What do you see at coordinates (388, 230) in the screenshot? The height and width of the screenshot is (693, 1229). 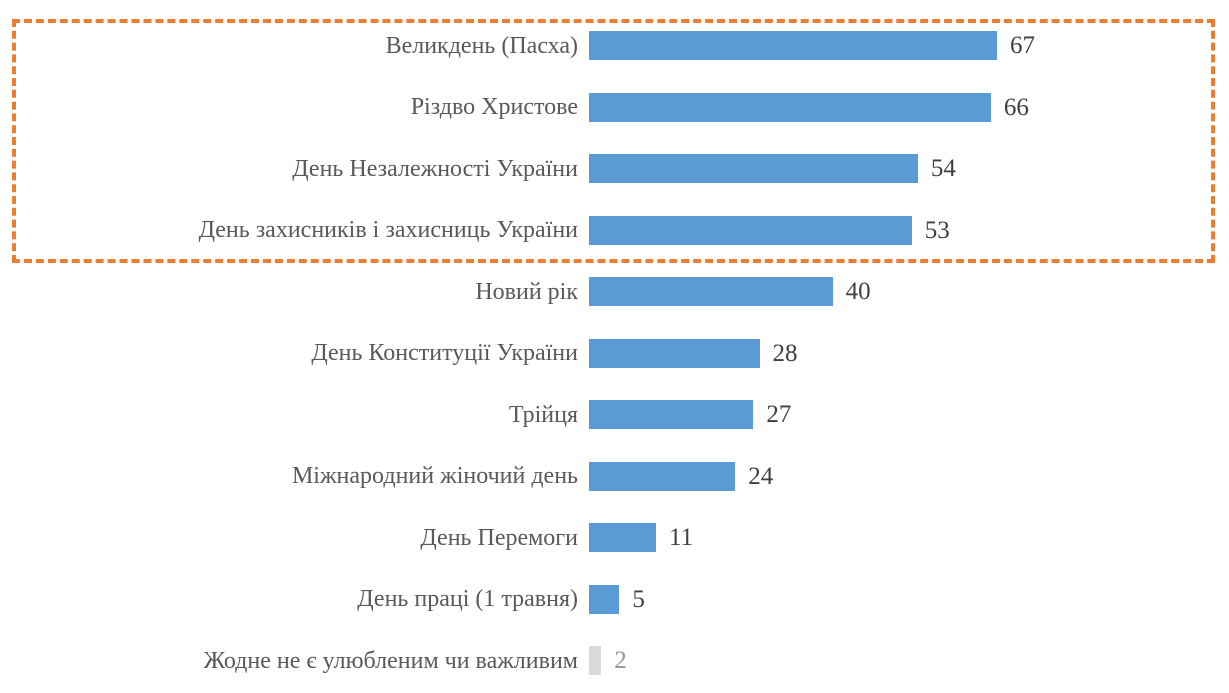 I see `category-label: День захисників і захисниць України` at bounding box center [388, 230].